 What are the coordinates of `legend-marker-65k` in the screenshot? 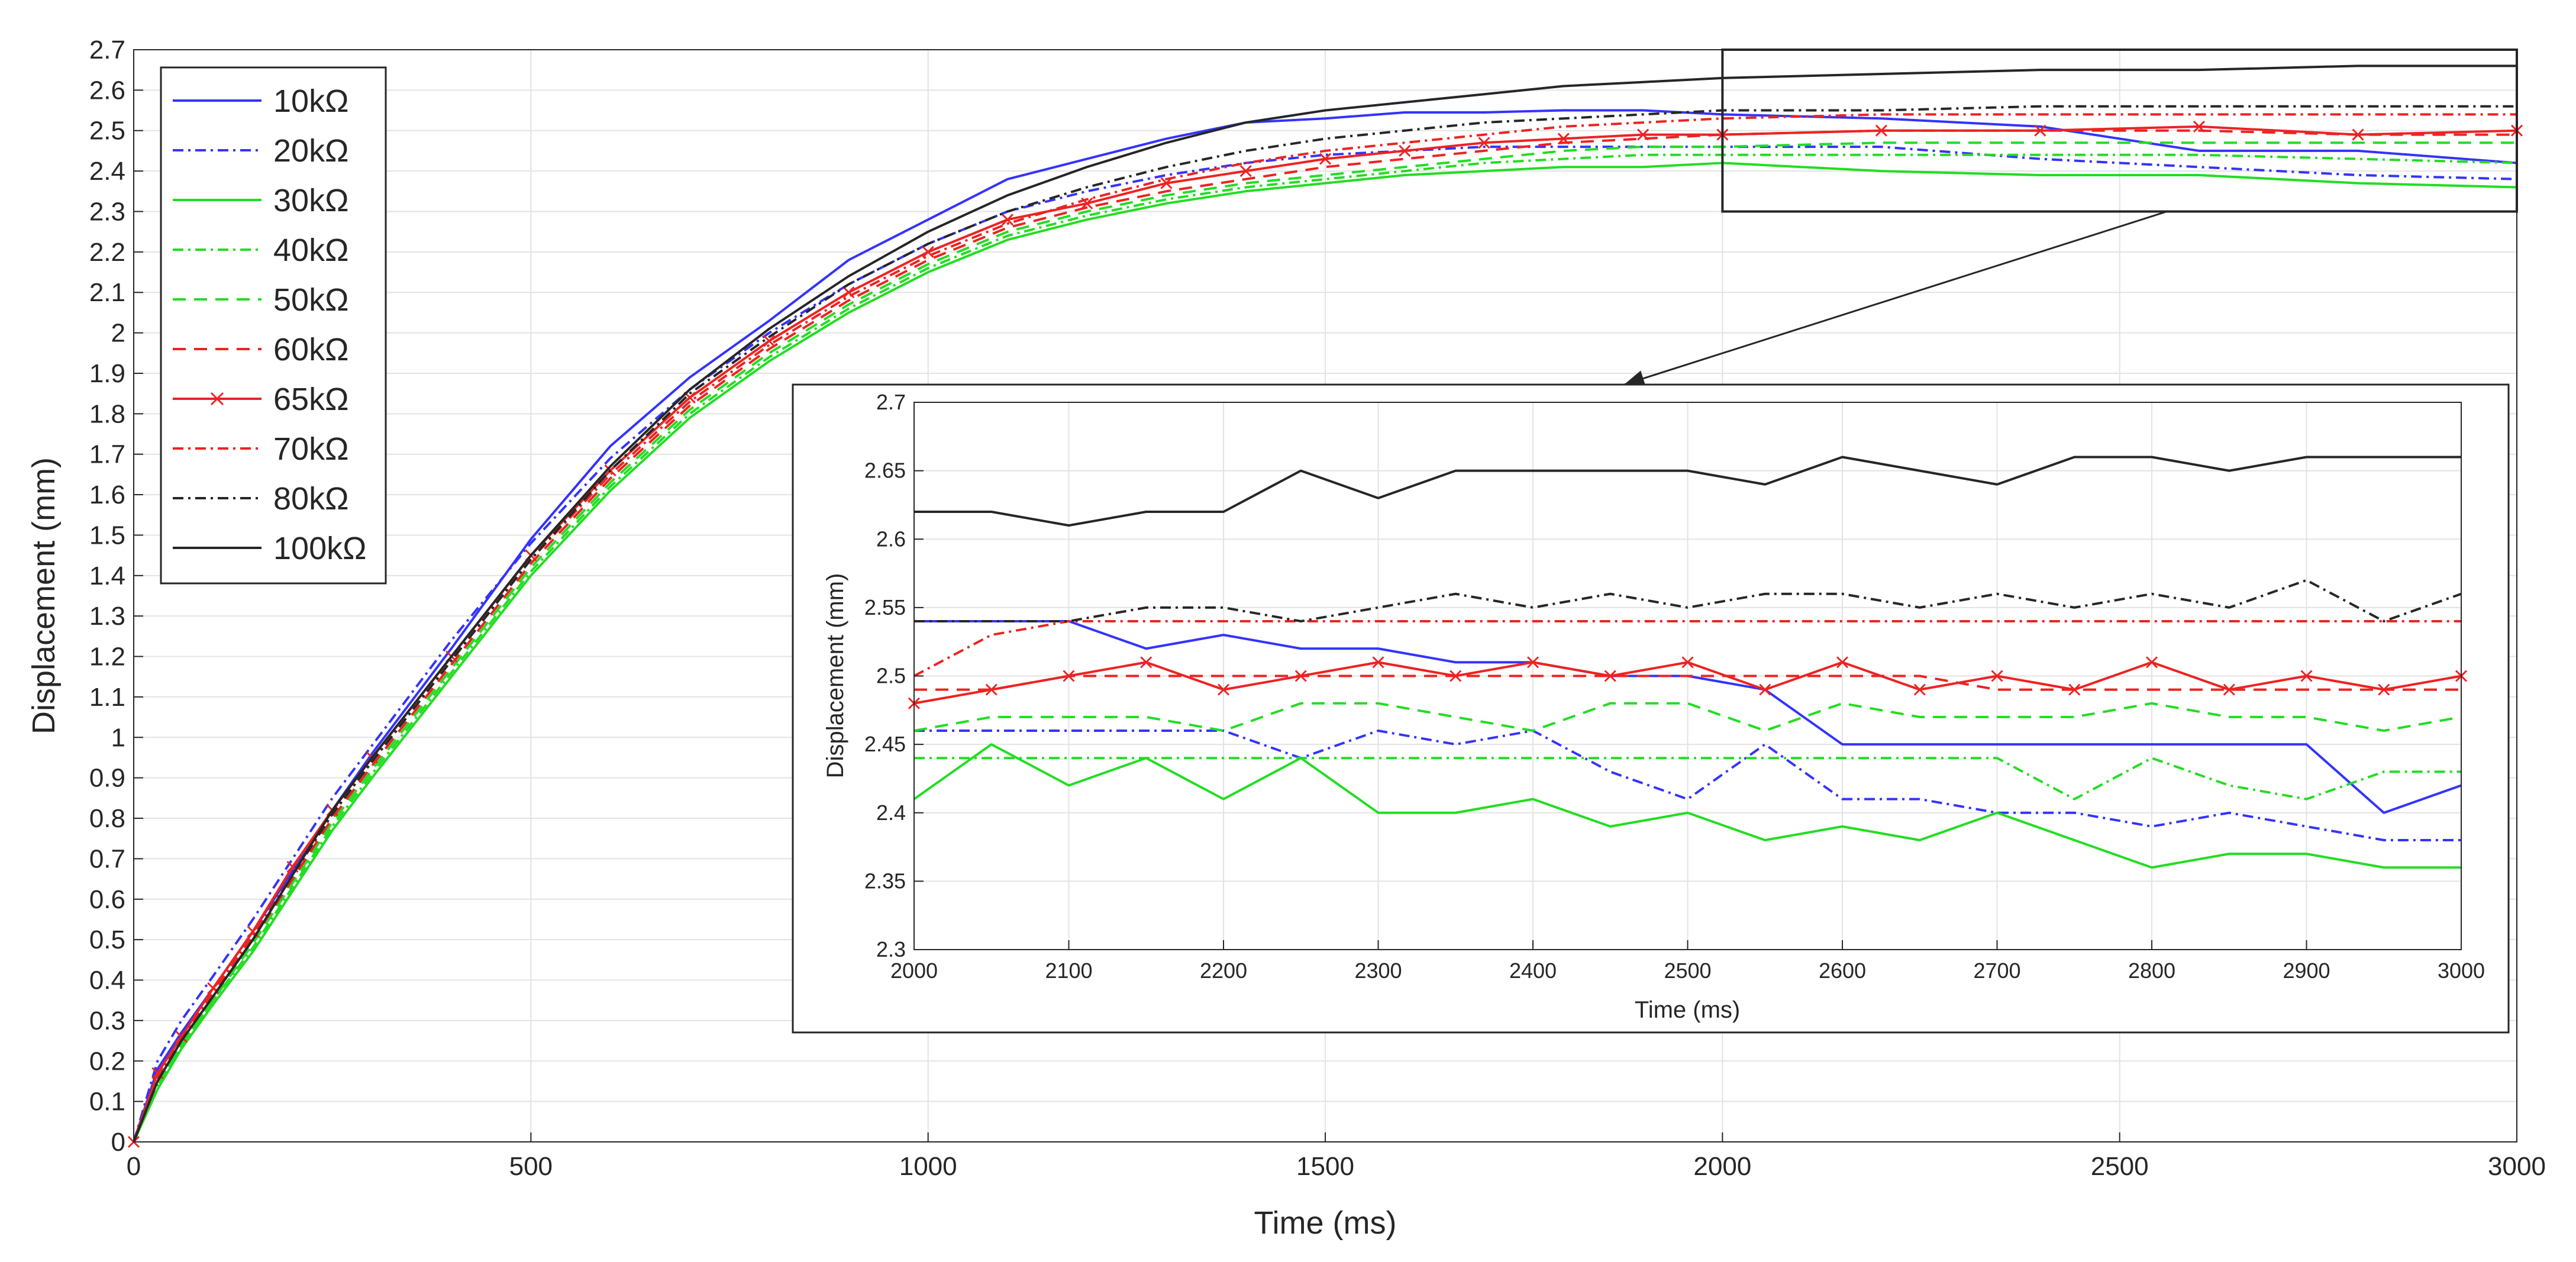 It's located at (217, 399).